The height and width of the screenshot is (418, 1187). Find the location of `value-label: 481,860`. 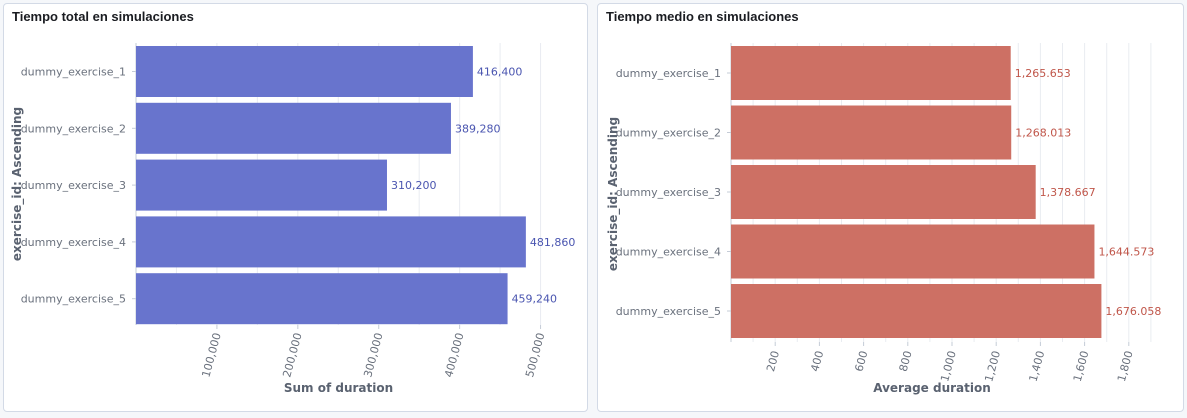

value-label: 481,860 is located at coordinates (553, 242).